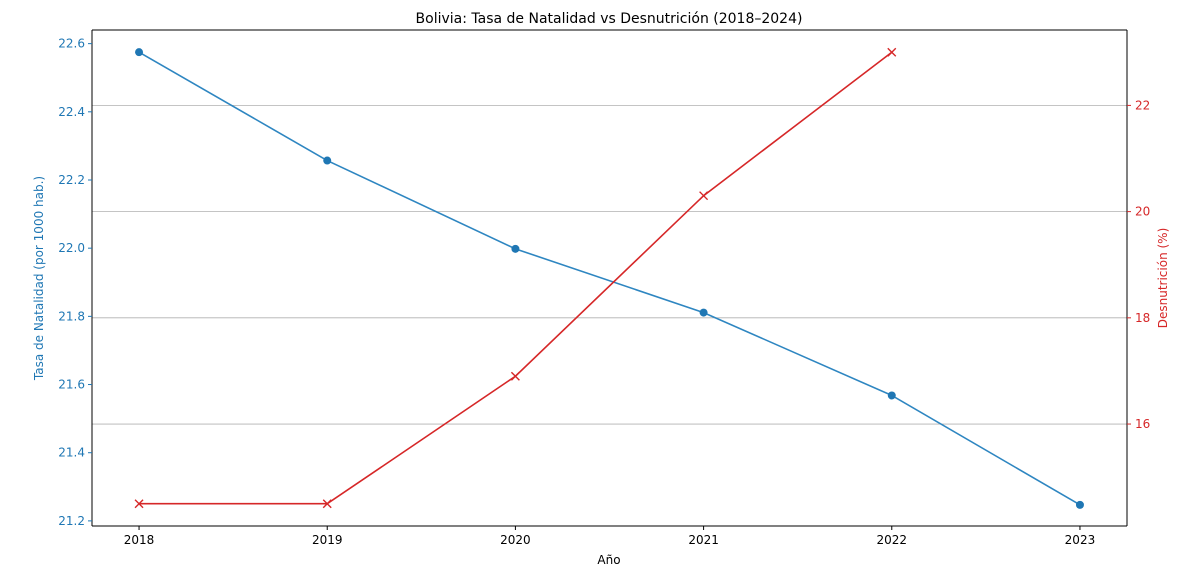 The height and width of the screenshot is (574, 1188). I want to click on left-y-tick-label: 22.0, so click(71, 248).